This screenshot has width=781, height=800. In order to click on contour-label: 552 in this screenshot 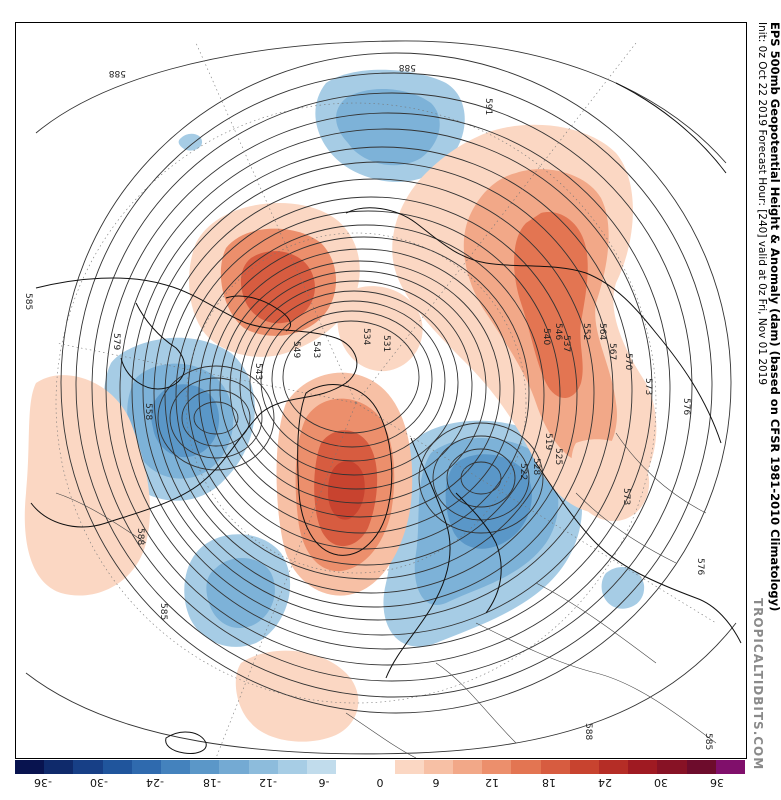, I will do `click(586, 331)`.